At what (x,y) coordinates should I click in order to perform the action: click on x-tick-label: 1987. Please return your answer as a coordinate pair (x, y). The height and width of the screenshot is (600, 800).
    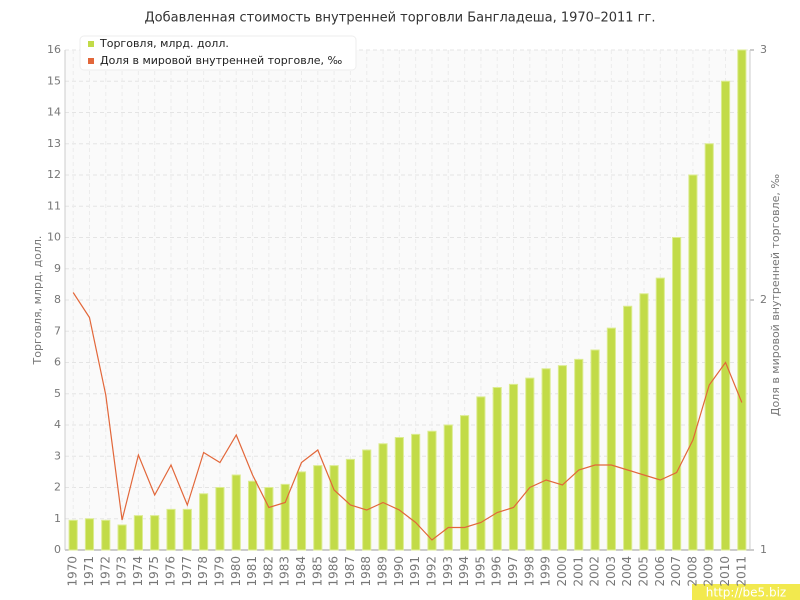
    Looking at the image, I should click on (350, 571).